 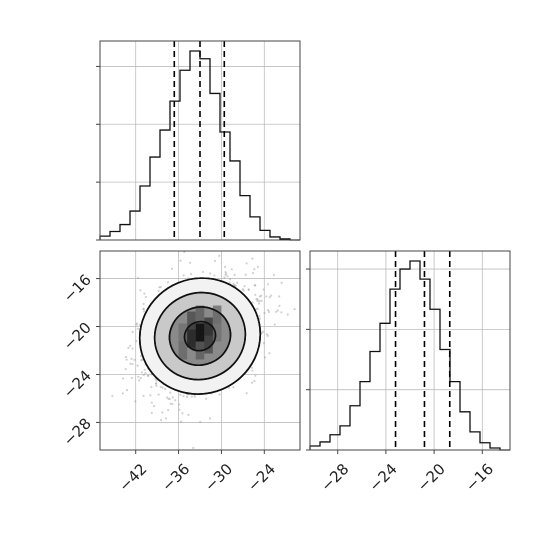 I want to click on contour-line-2-sigma, so click(x=200, y=336).